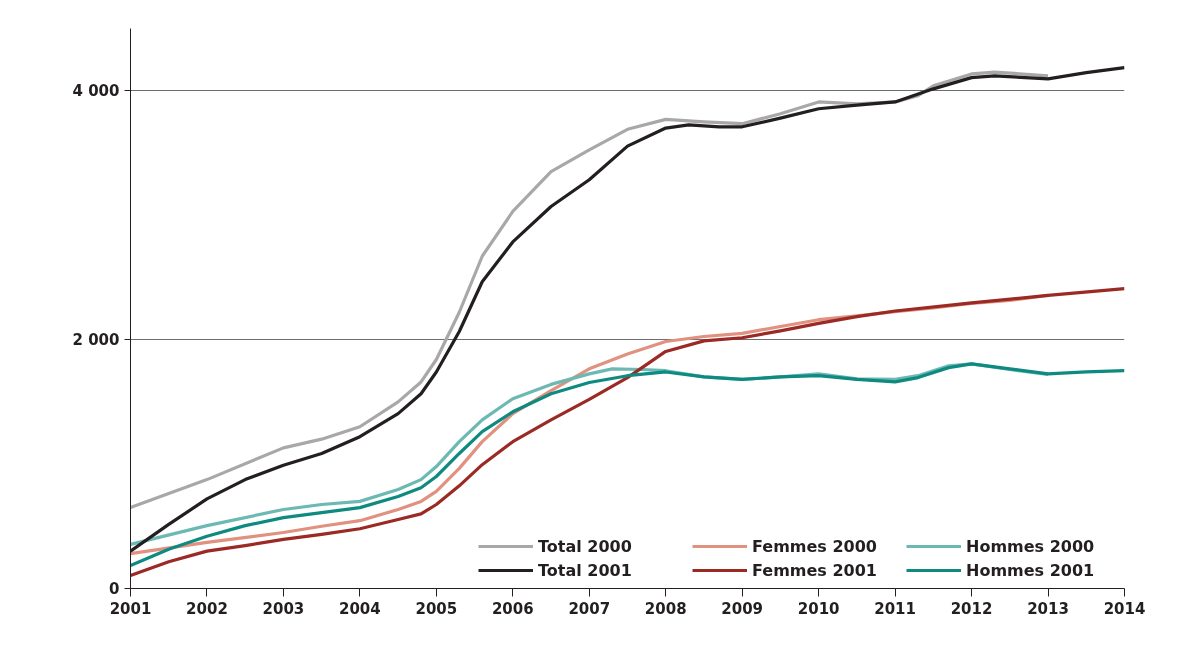 The height and width of the screenshot is (646, 1196). I want to click on y-tick-label: 2 000, so click(96, 339).